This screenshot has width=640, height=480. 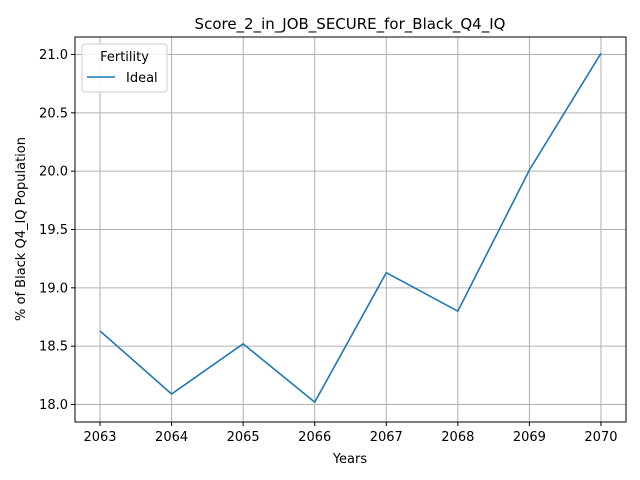 What do you see at coordinates (124, 57) in the screenshot?
I see `legend-title: Fertility` at bounding box center [124, 57].